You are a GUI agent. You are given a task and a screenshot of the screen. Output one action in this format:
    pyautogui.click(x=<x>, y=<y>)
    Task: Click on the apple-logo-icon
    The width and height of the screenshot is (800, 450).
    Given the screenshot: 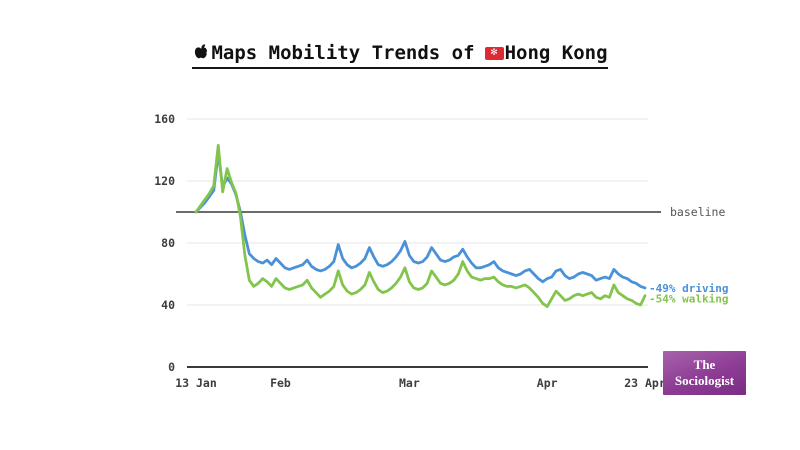 What is the action you would take?
    pyautogui.click(x=203, y=51)
    